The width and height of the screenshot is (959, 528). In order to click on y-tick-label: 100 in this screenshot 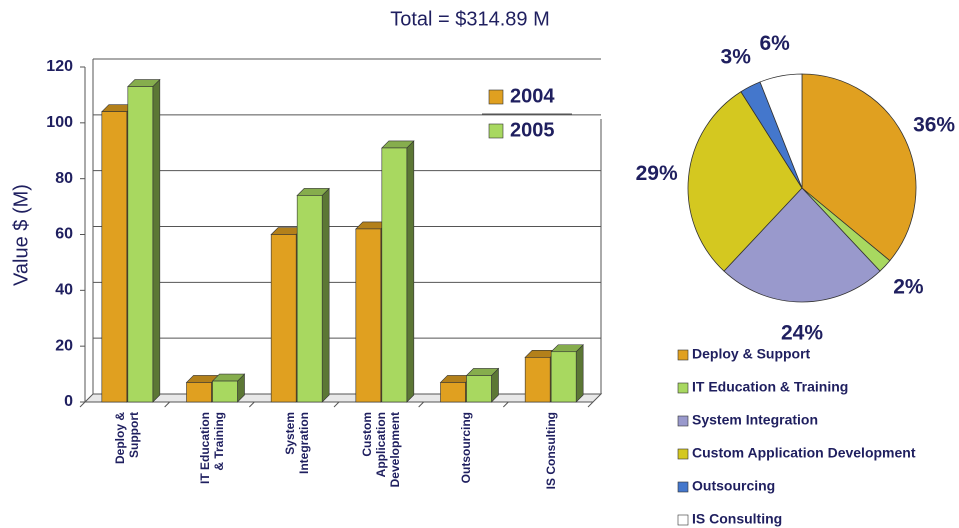, I will do `click(59, 122)`.